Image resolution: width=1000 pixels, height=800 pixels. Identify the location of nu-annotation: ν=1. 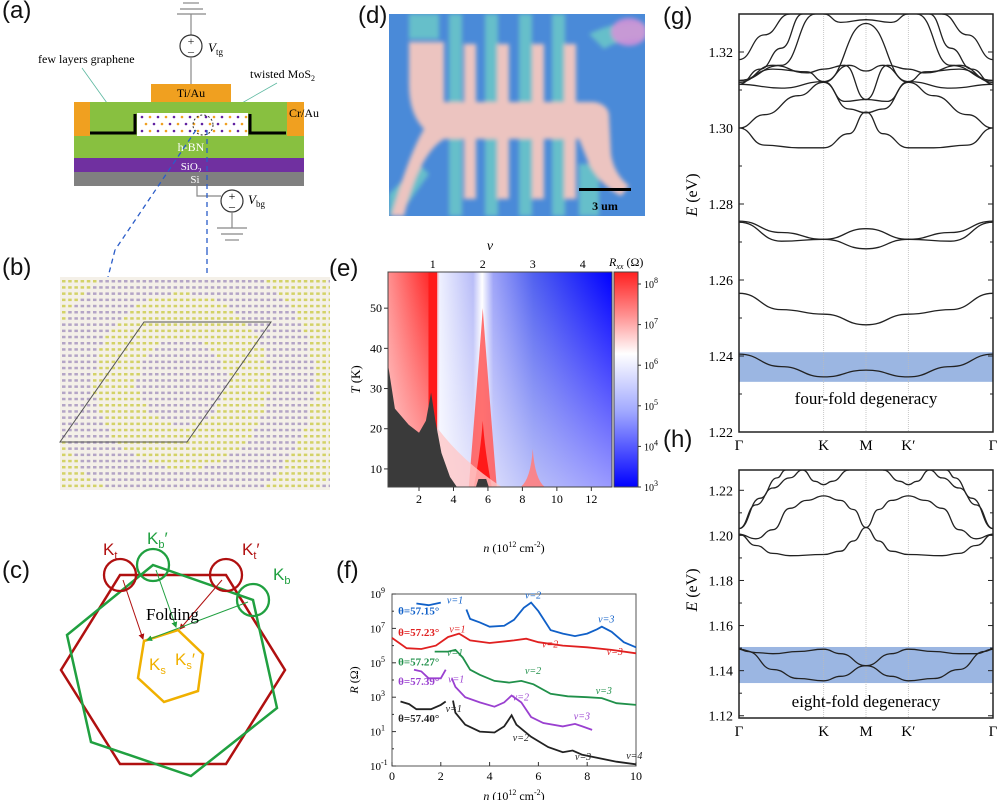
(455, 600).